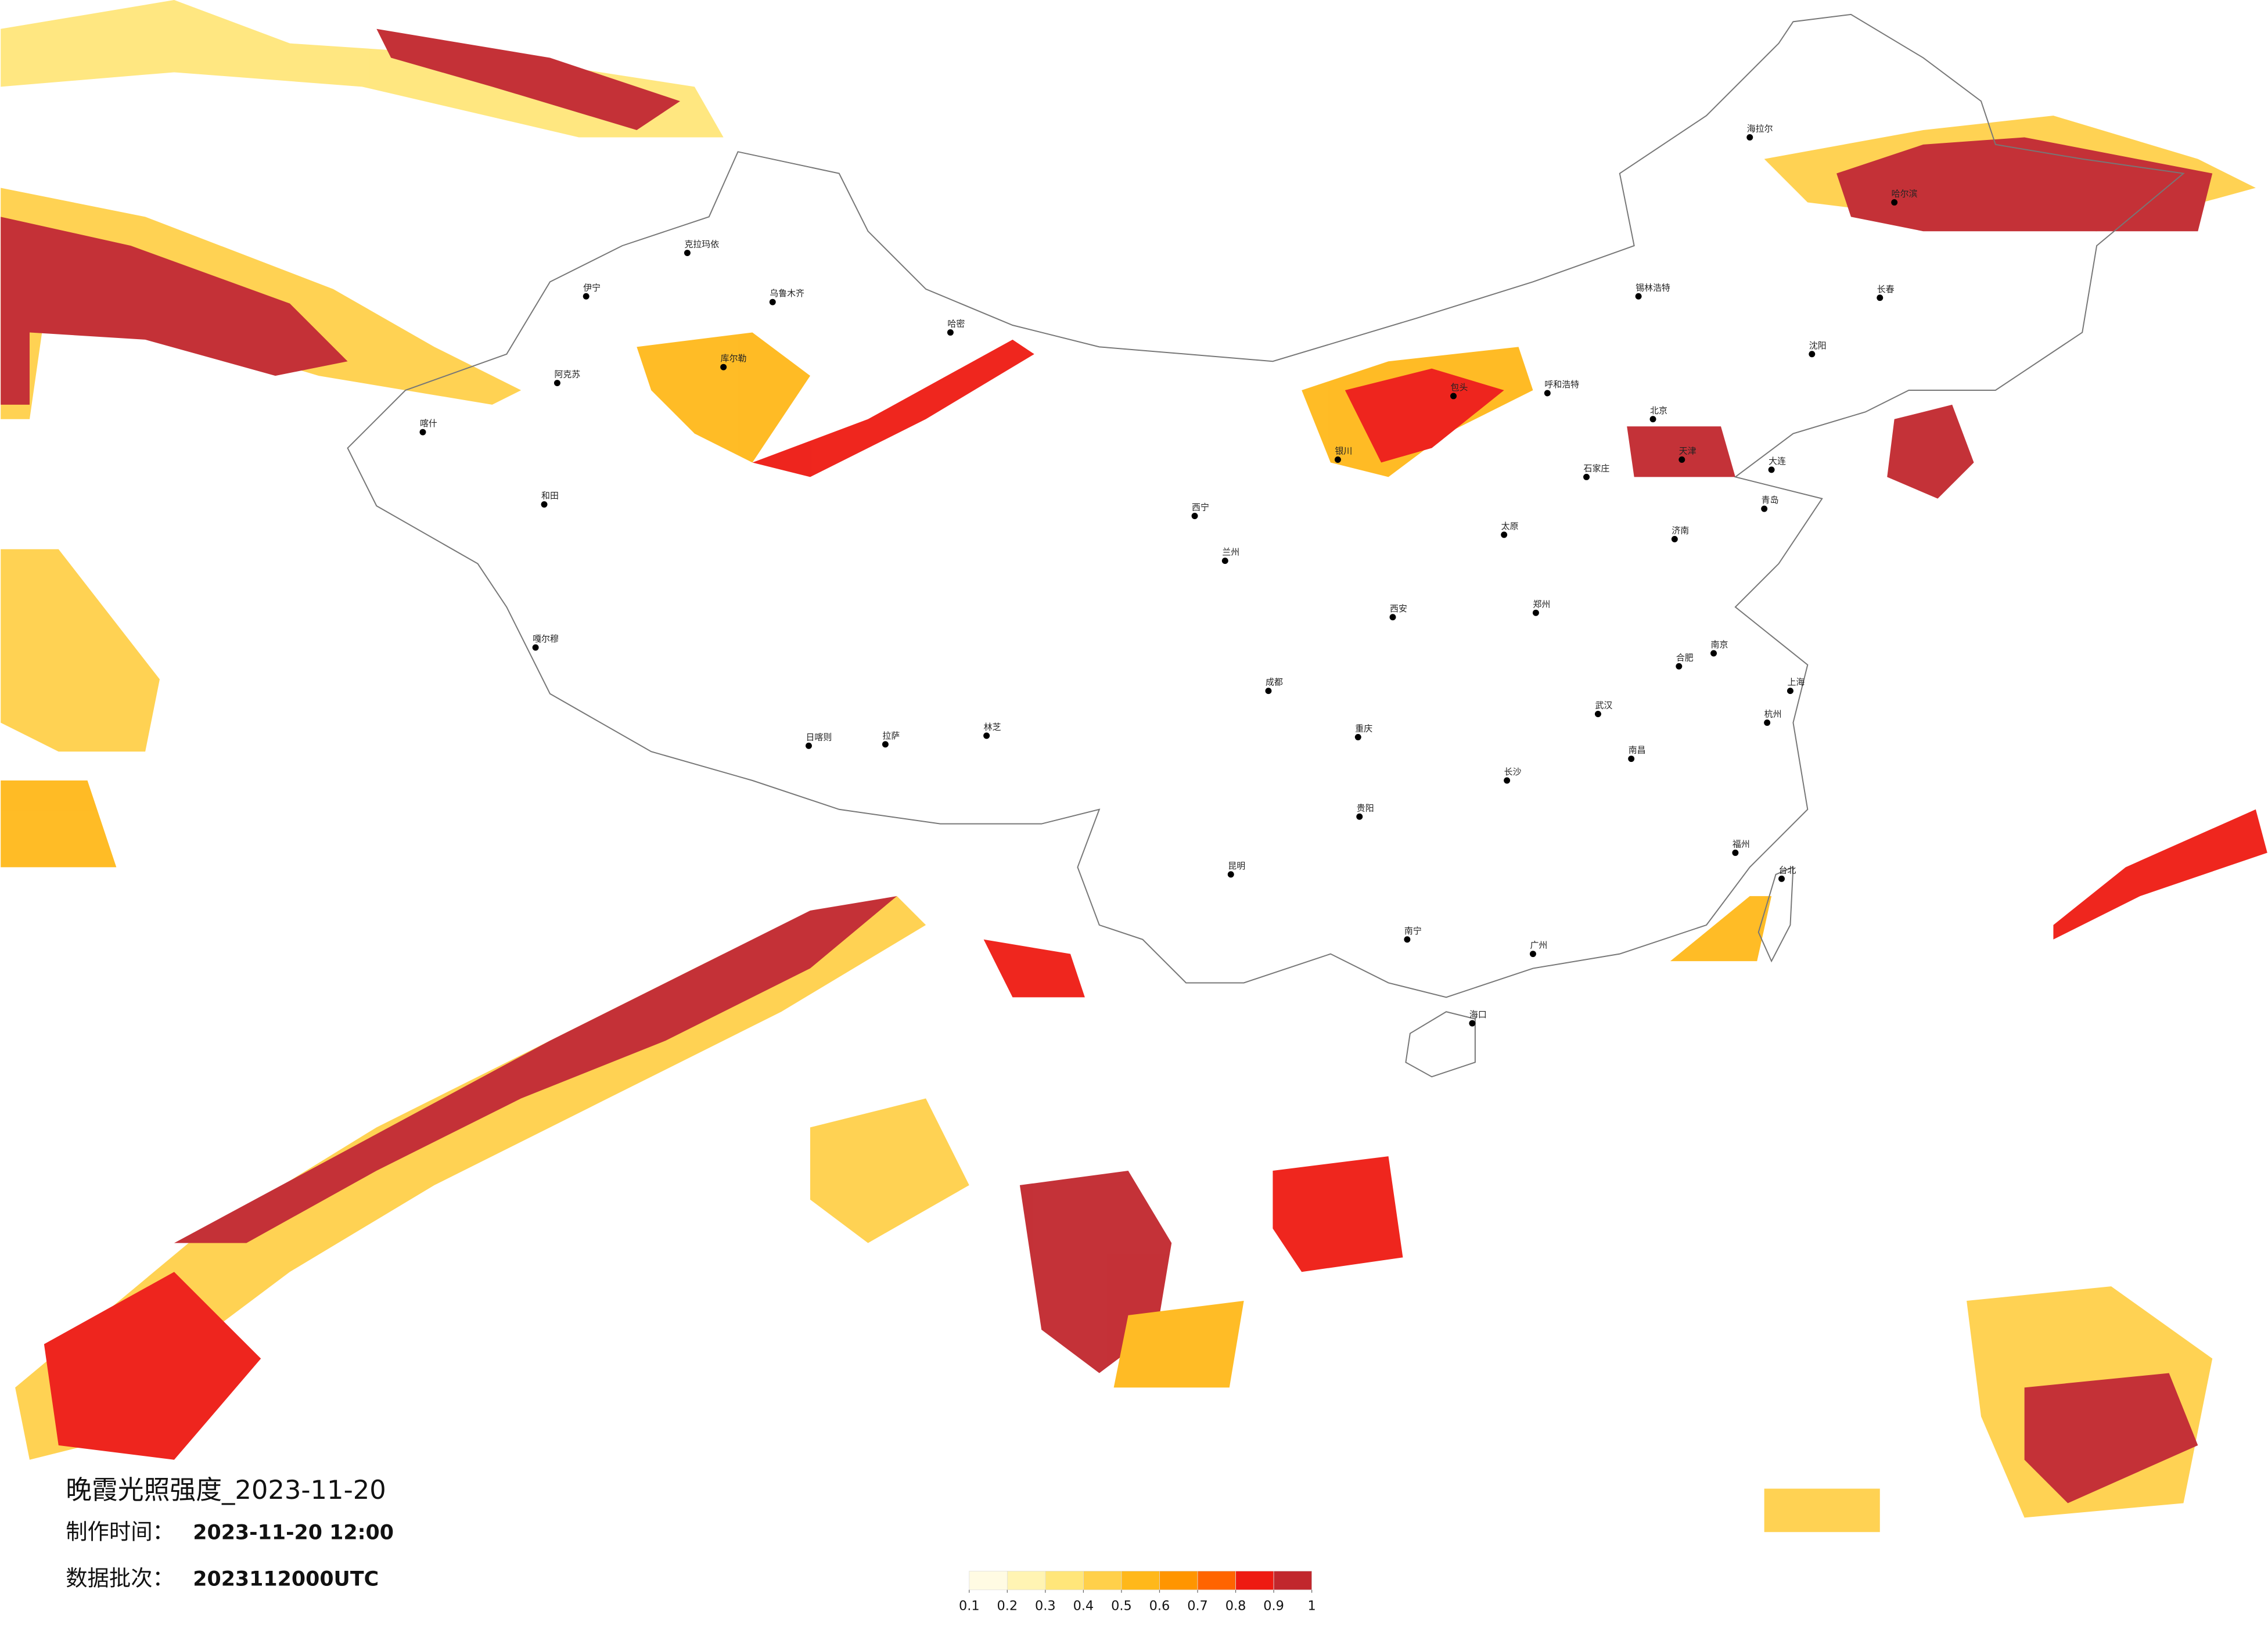 This screenshot has height=1626, width=2268. What do you see at coordinates (120, 1578) in the screenshot?
I see `info-label: 数据批次：` at bounding box center [120, 1578].